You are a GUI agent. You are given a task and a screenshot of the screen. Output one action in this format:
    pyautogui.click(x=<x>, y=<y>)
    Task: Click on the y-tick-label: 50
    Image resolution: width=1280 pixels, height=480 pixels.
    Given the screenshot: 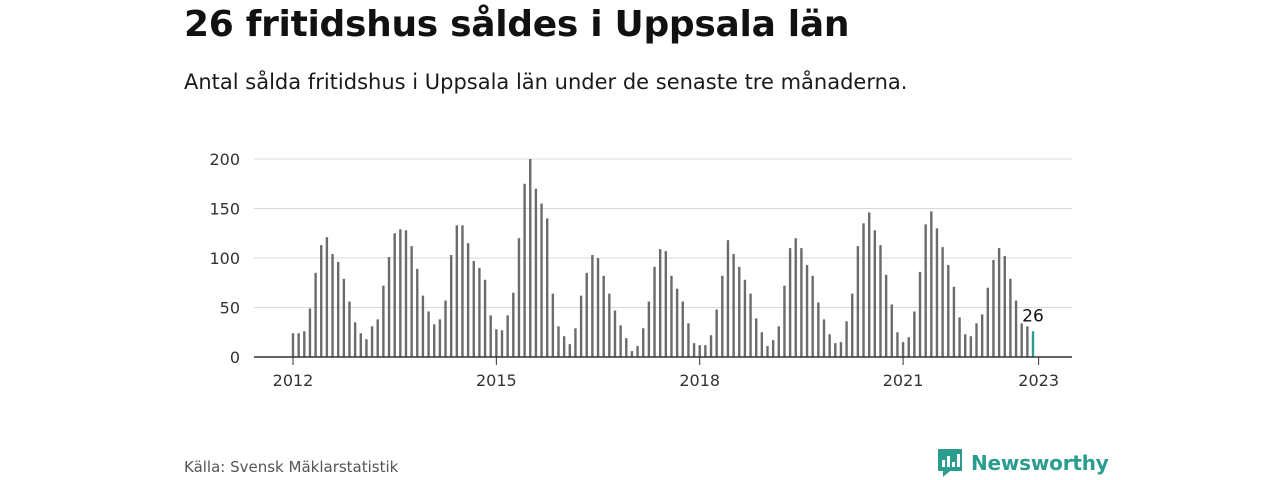 What is the action you would take?
    pyautogui.click(x=230, y=308)
    